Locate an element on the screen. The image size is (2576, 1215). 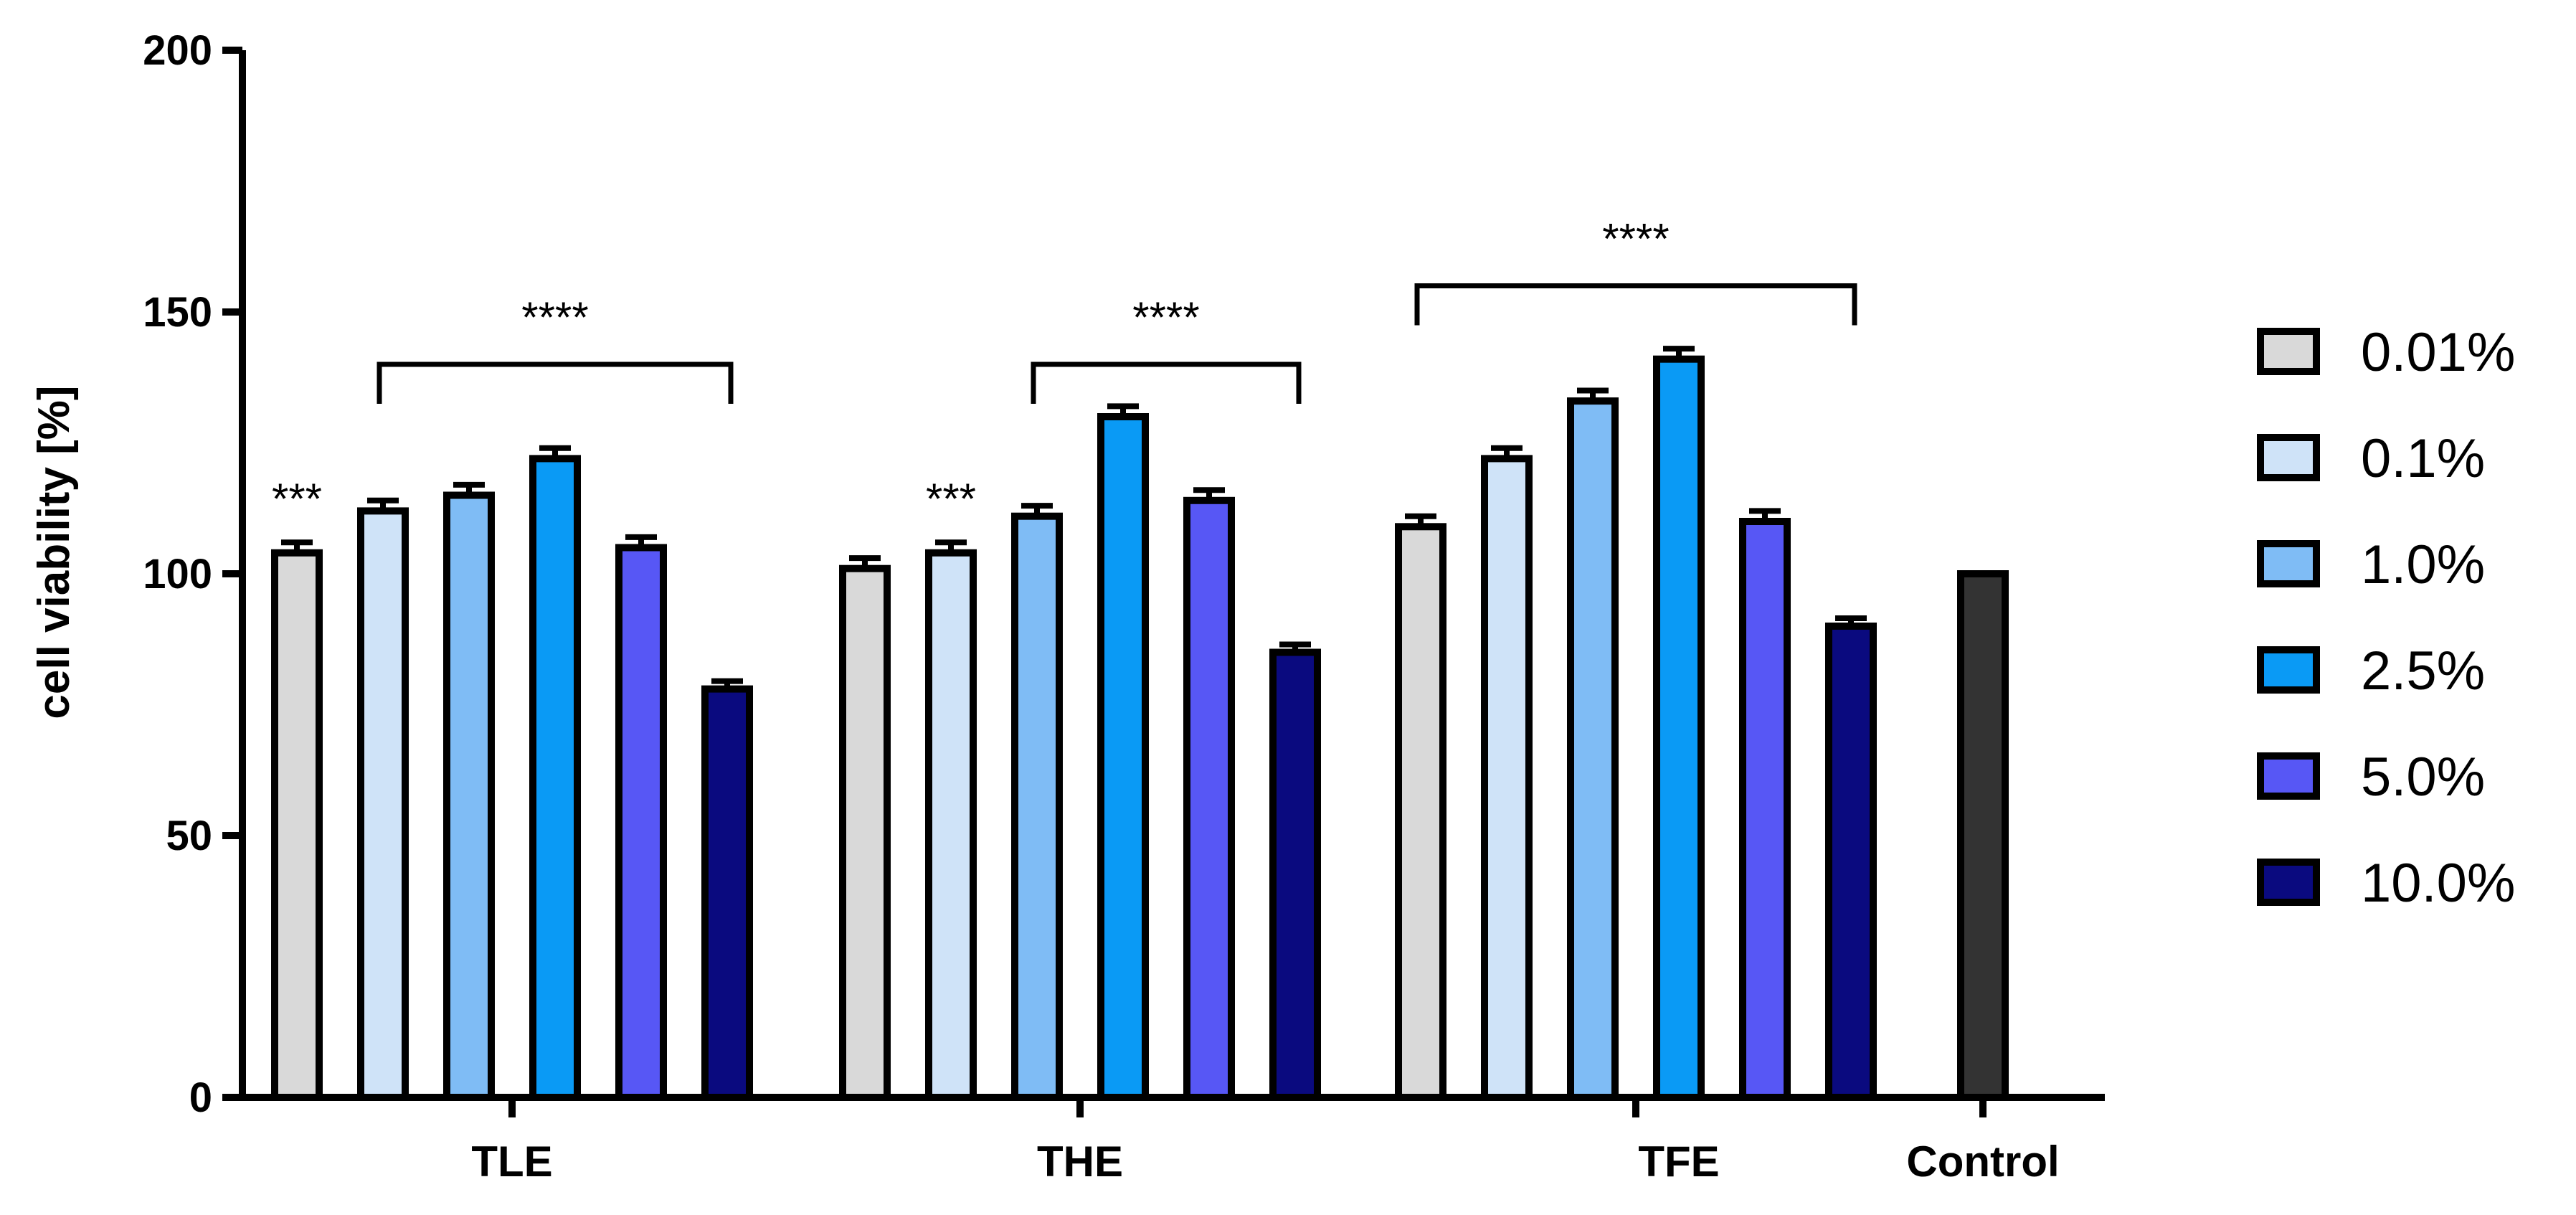
legend-label: 2.5% is located at coordinates (2423, 670).